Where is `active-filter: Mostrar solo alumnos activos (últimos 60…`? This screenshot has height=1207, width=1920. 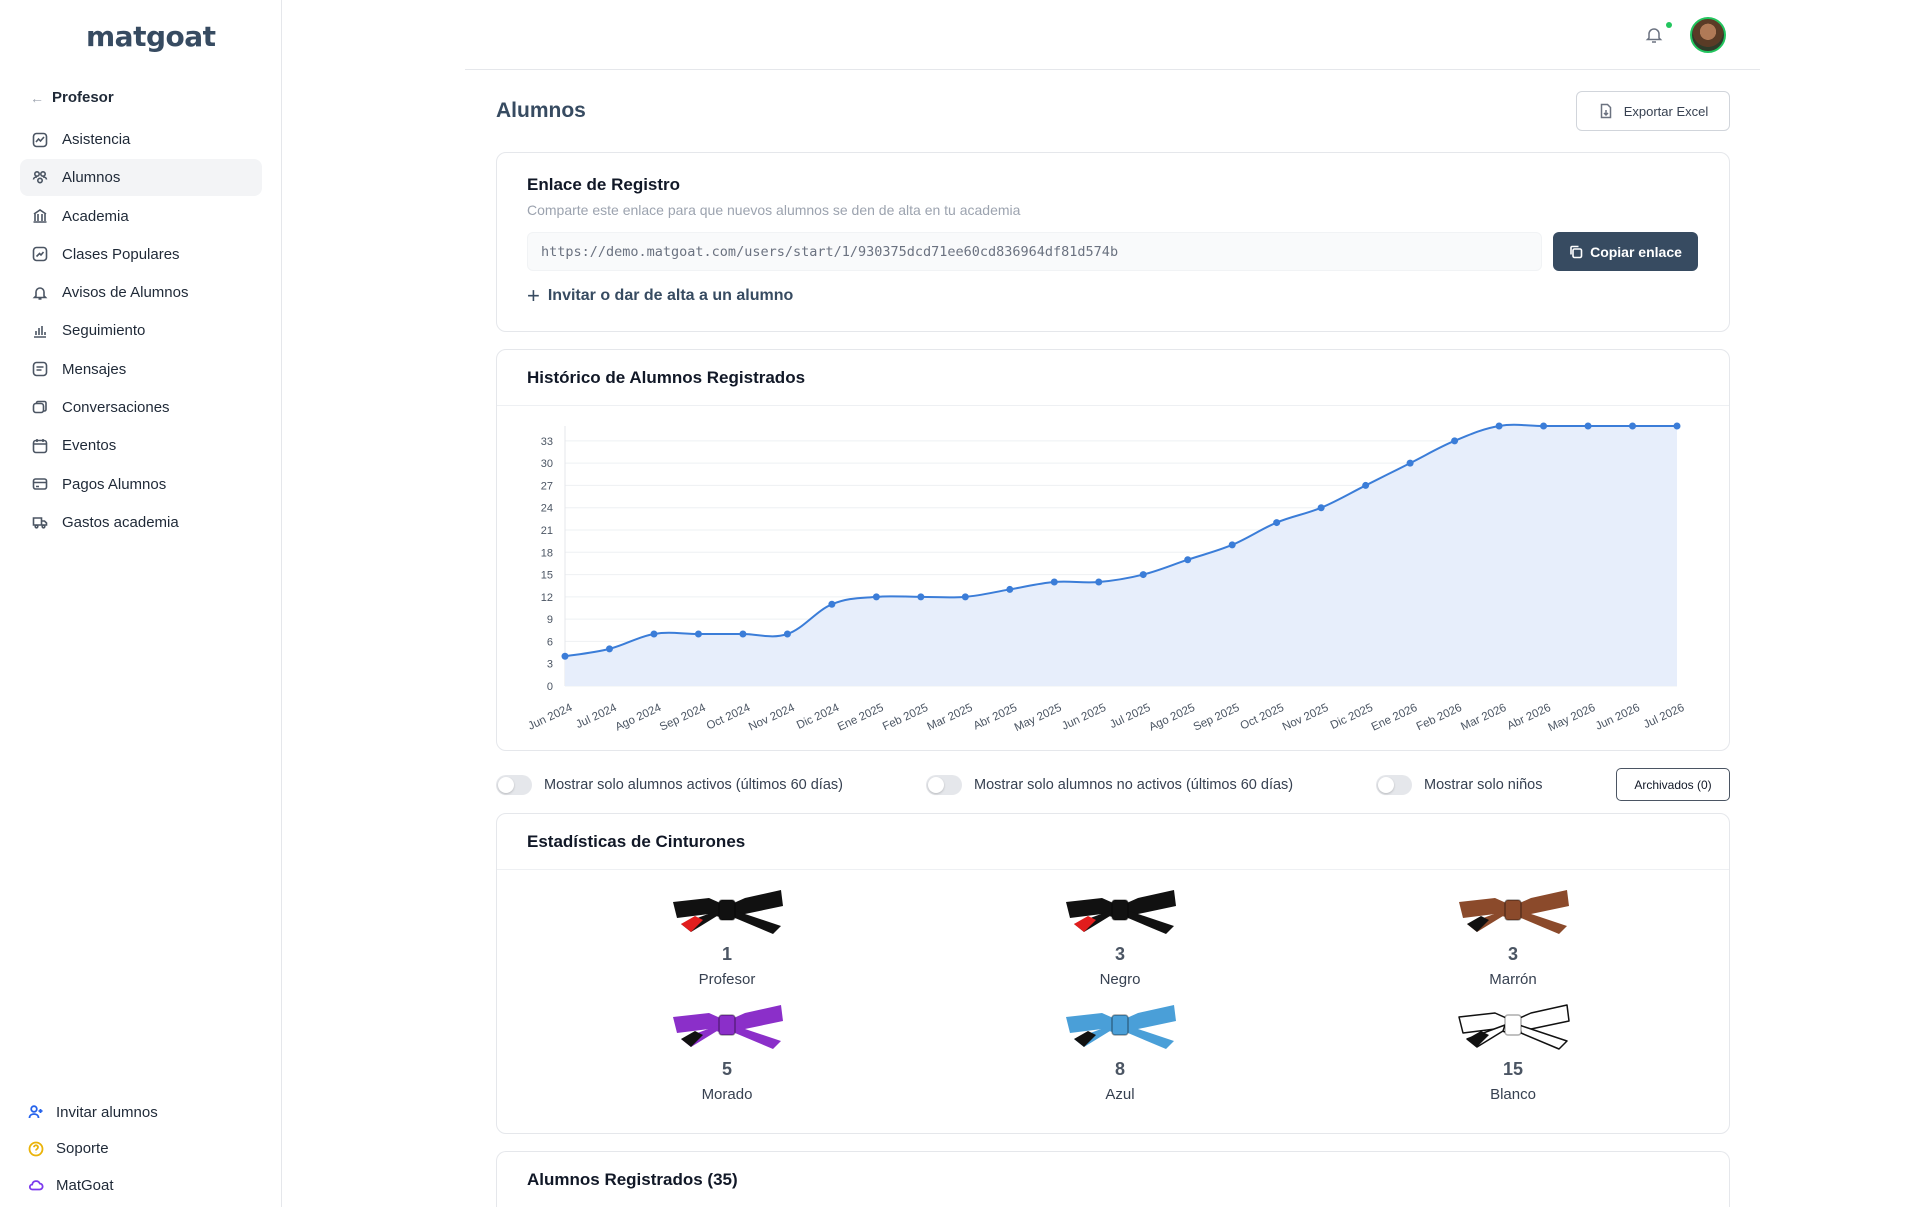 active-filter: Mostrar solo alumnos activos (últimos 60… is located at coordinates (669, 784).